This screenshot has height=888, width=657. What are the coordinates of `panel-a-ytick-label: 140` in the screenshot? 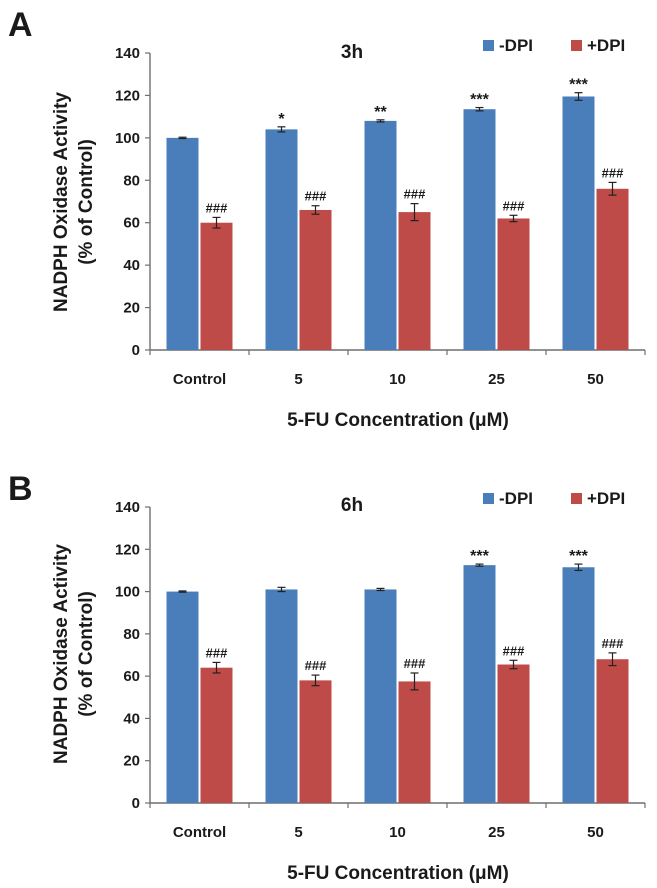 It's located at (127, 53).